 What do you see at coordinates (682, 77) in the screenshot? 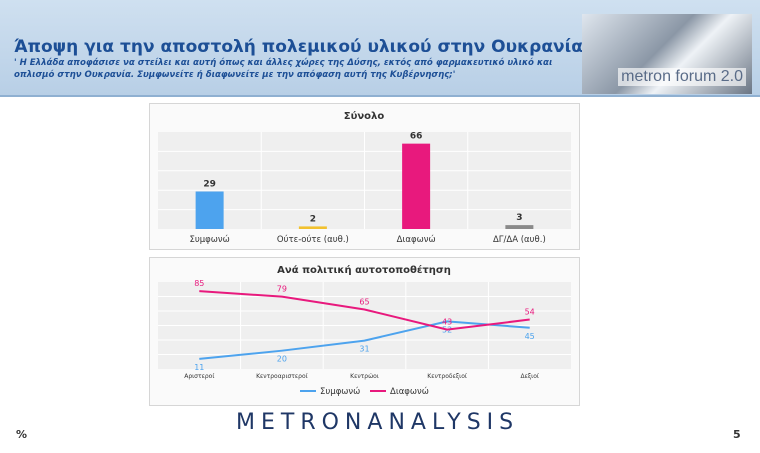
I see `brand-logo: metron forum 2.0` at bounding box center [682, 77].